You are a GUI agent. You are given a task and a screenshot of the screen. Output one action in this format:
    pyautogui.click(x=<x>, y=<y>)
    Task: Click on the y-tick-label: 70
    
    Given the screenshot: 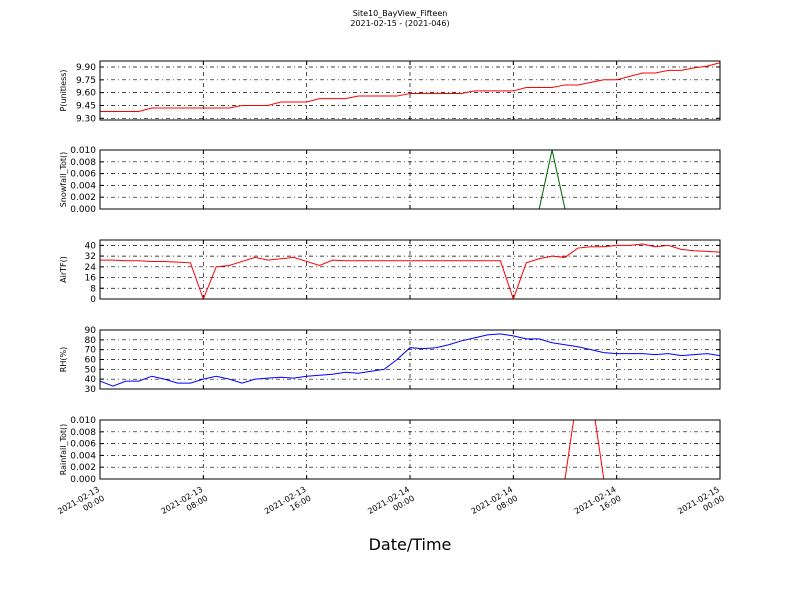 What is the action you would take?
    pyautogui.click(x=91, y=351)
    